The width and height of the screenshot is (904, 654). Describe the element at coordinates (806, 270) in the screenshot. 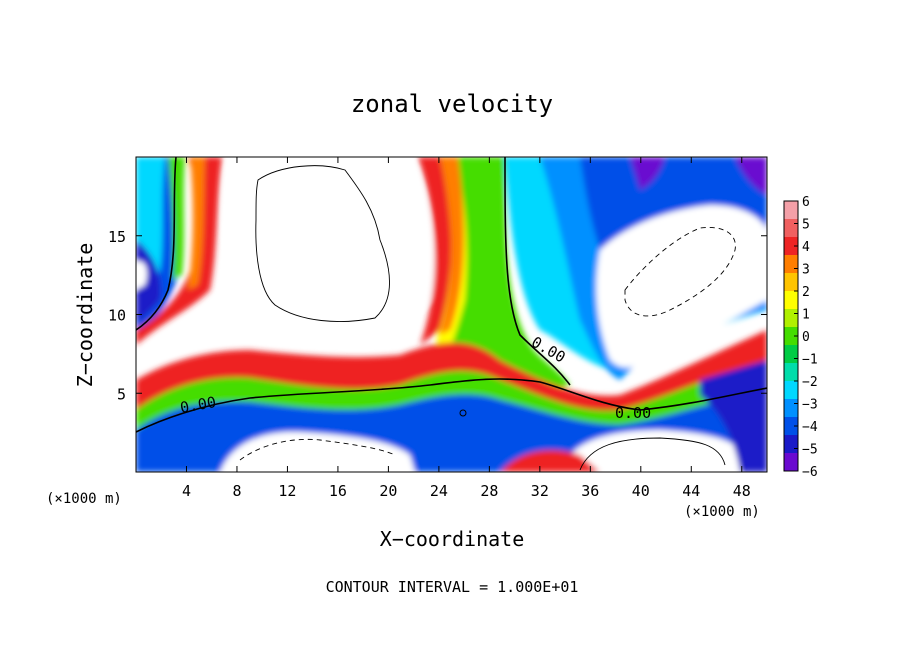

I see `colorbar-tick-label: 3` at that location.